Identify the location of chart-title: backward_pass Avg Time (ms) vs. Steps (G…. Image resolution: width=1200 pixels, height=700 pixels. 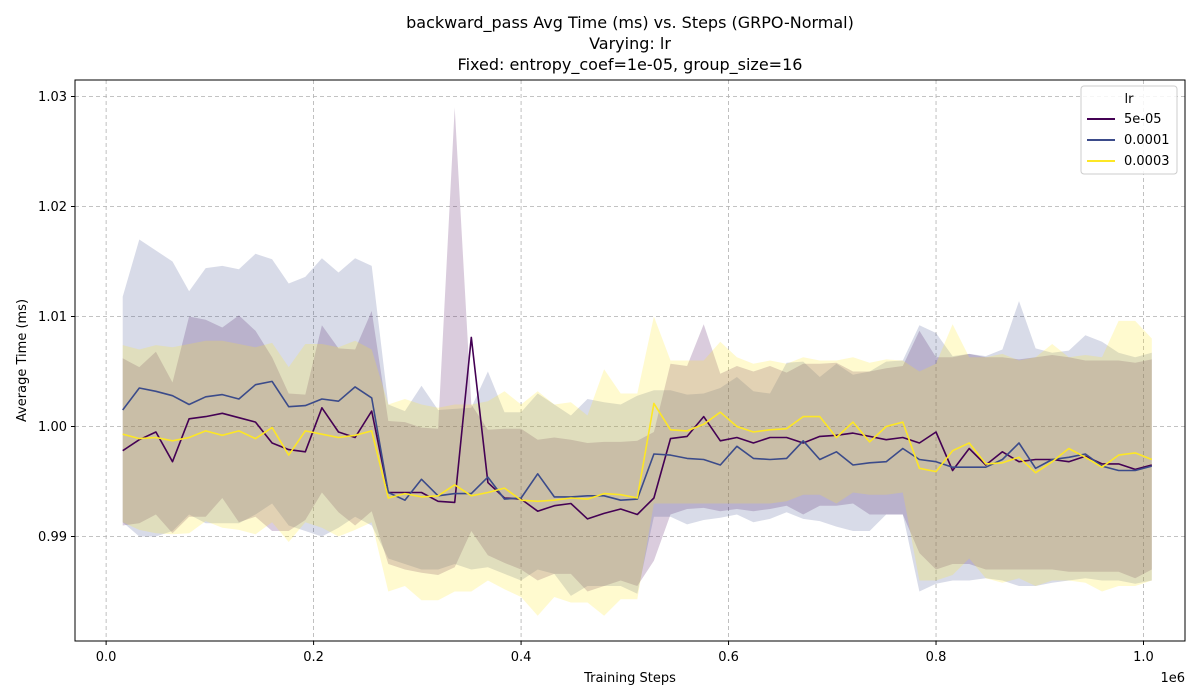
(630, 44).